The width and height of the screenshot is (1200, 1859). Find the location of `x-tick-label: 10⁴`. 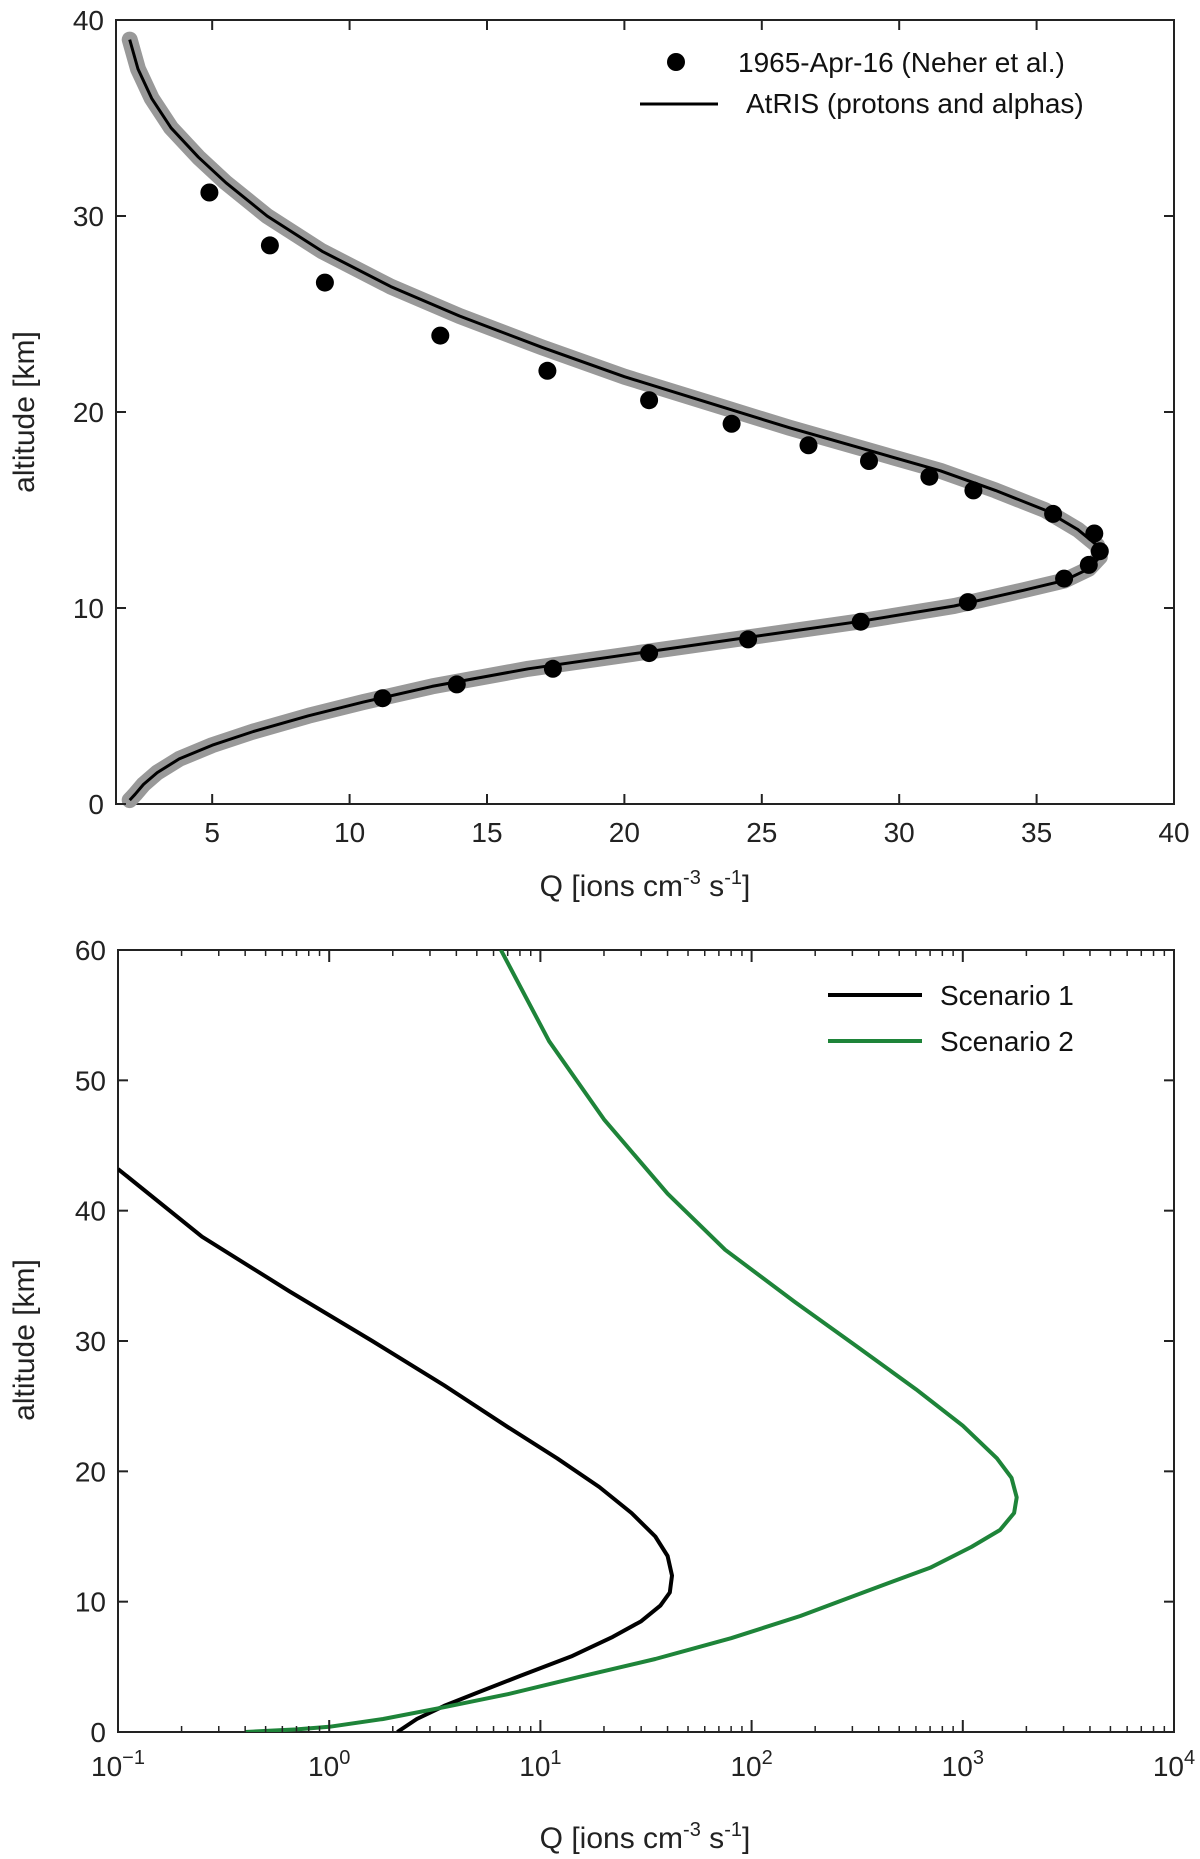

x-tick-label: 10⁴ is located at coordinates (1174, 1764).